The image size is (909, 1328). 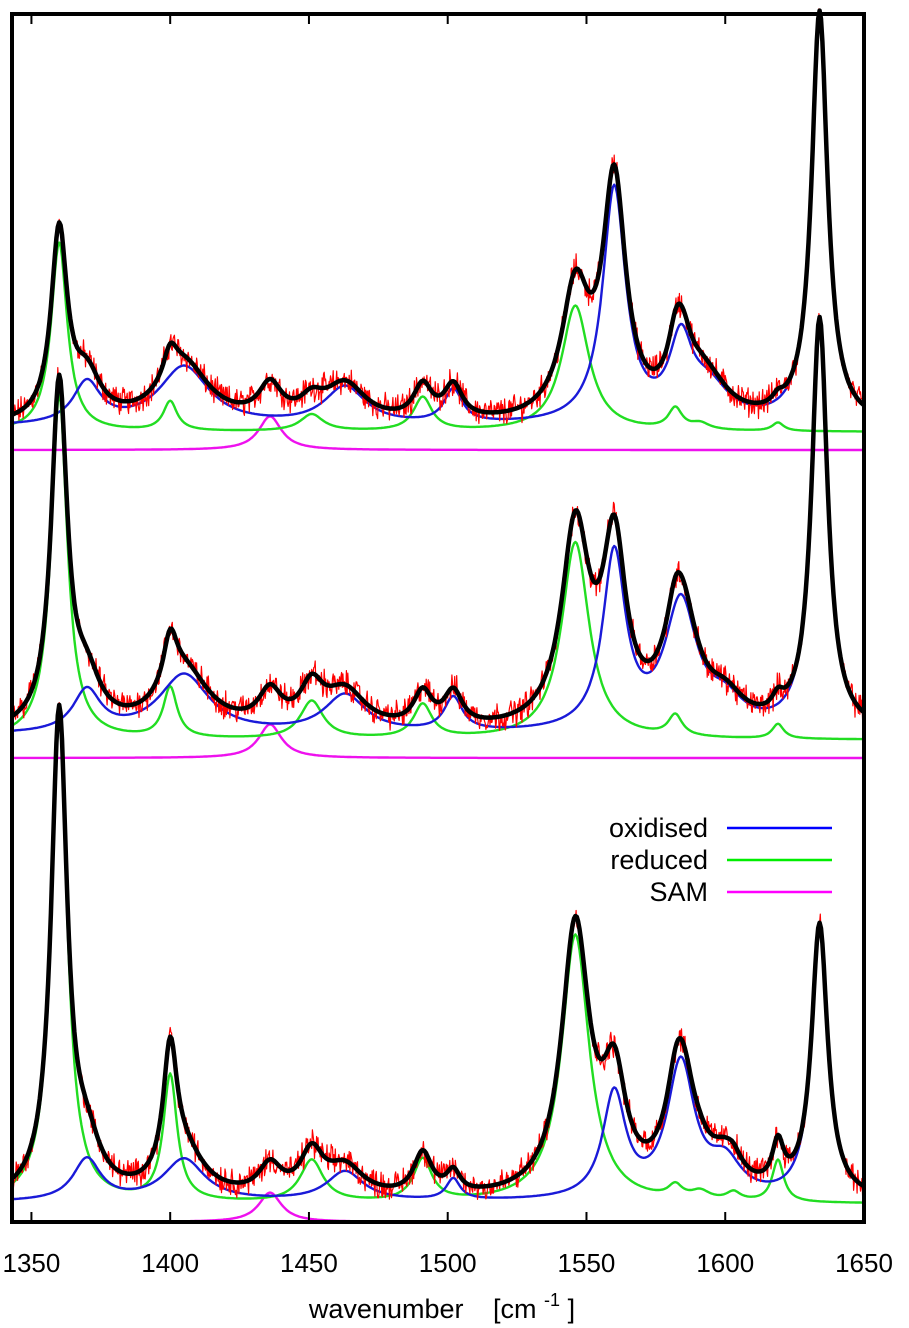 What do you see at coordinates (515, 1309) in the screenshot?
I see `x-axis-unit: [cm` at bounding box center [515, 1309].